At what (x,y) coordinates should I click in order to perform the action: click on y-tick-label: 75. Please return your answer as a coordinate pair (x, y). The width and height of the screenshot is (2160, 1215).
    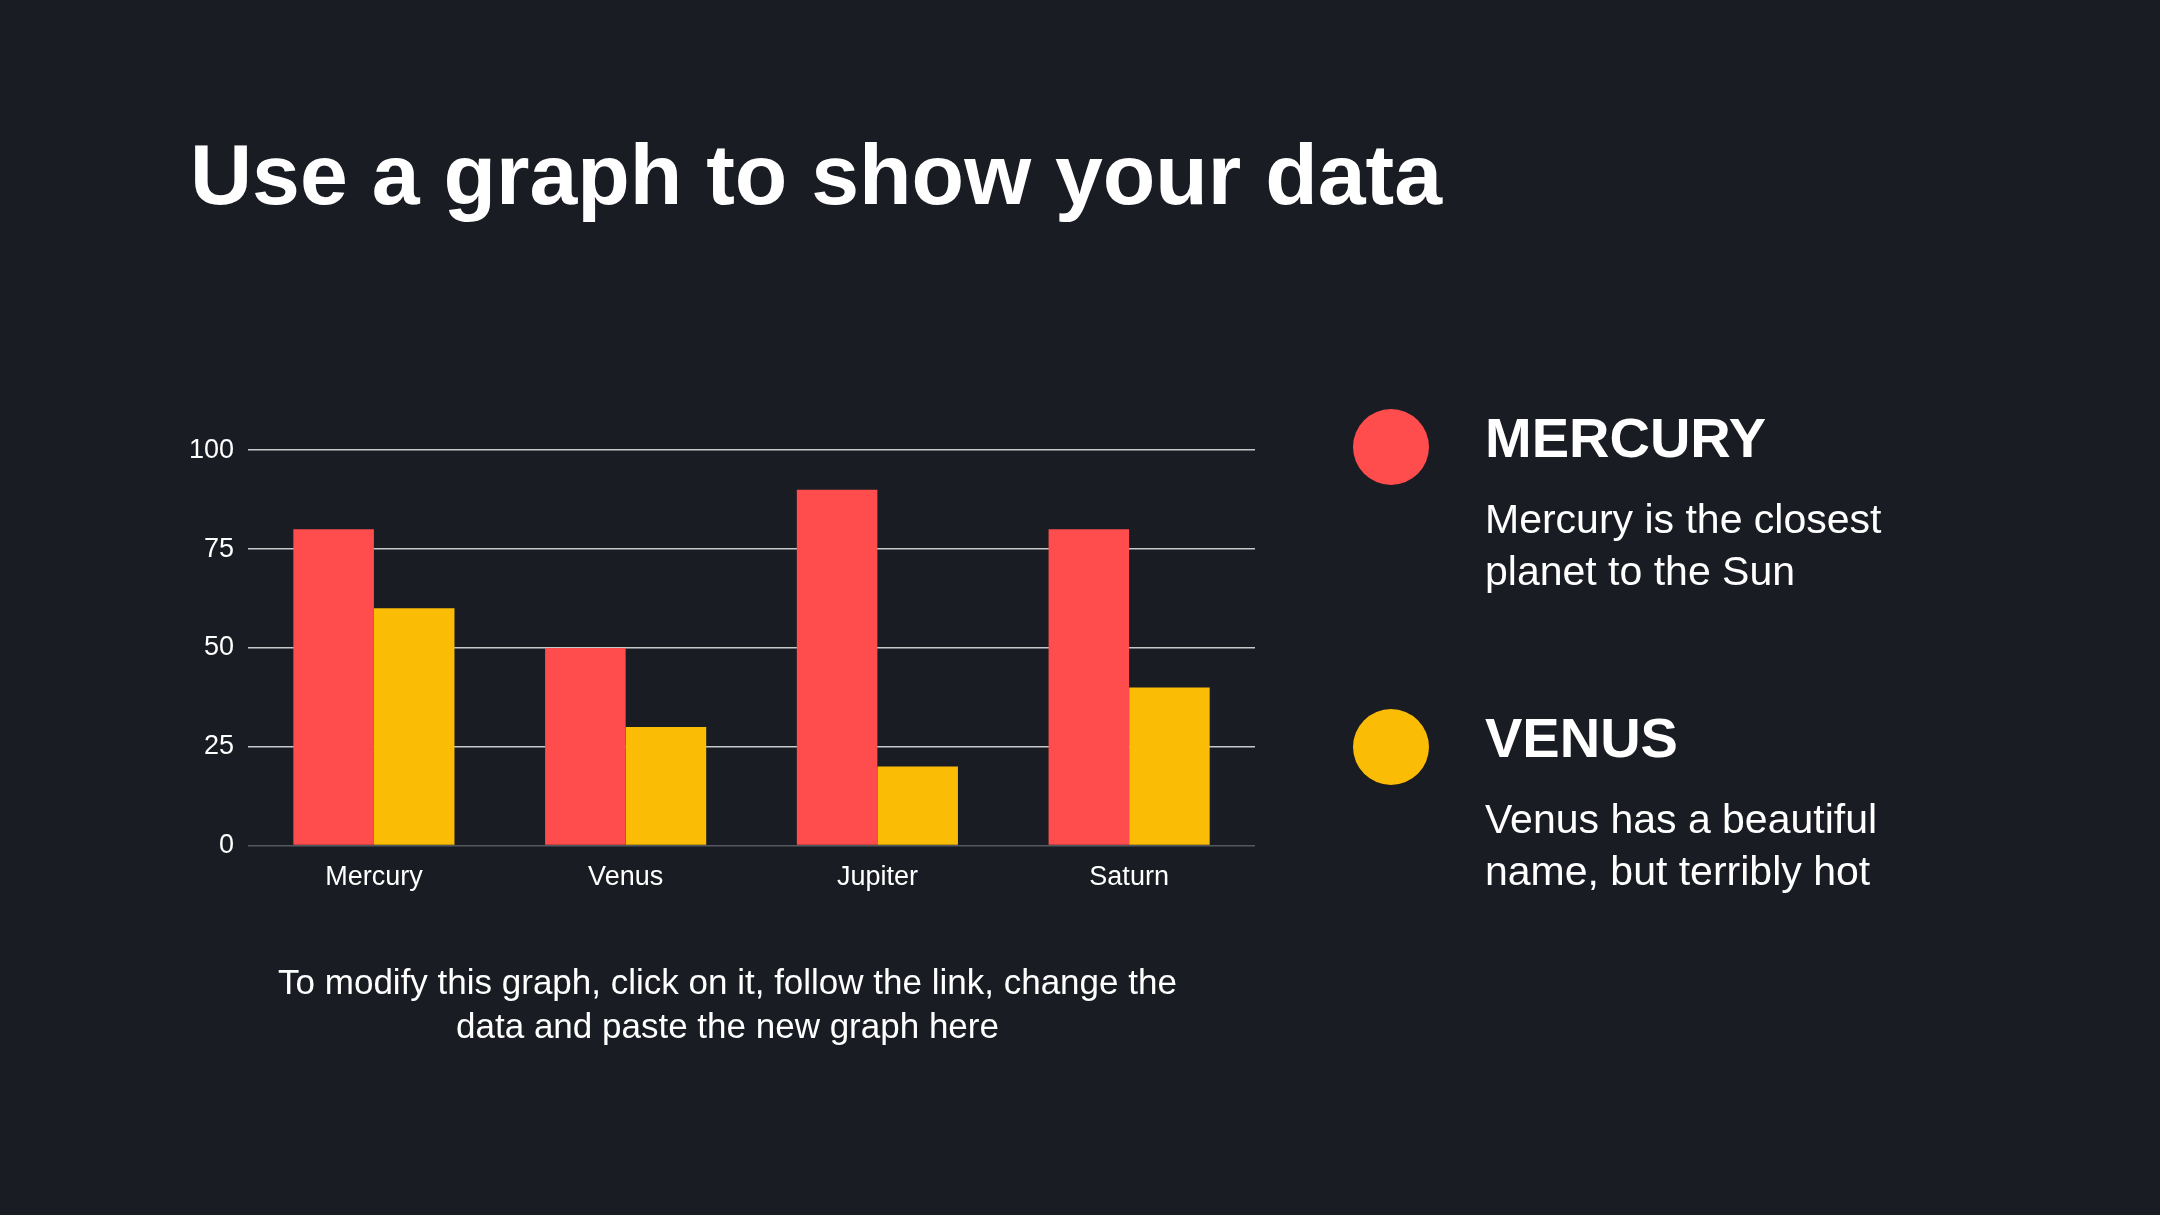
    Looking at the image, I should click on (219, 547).